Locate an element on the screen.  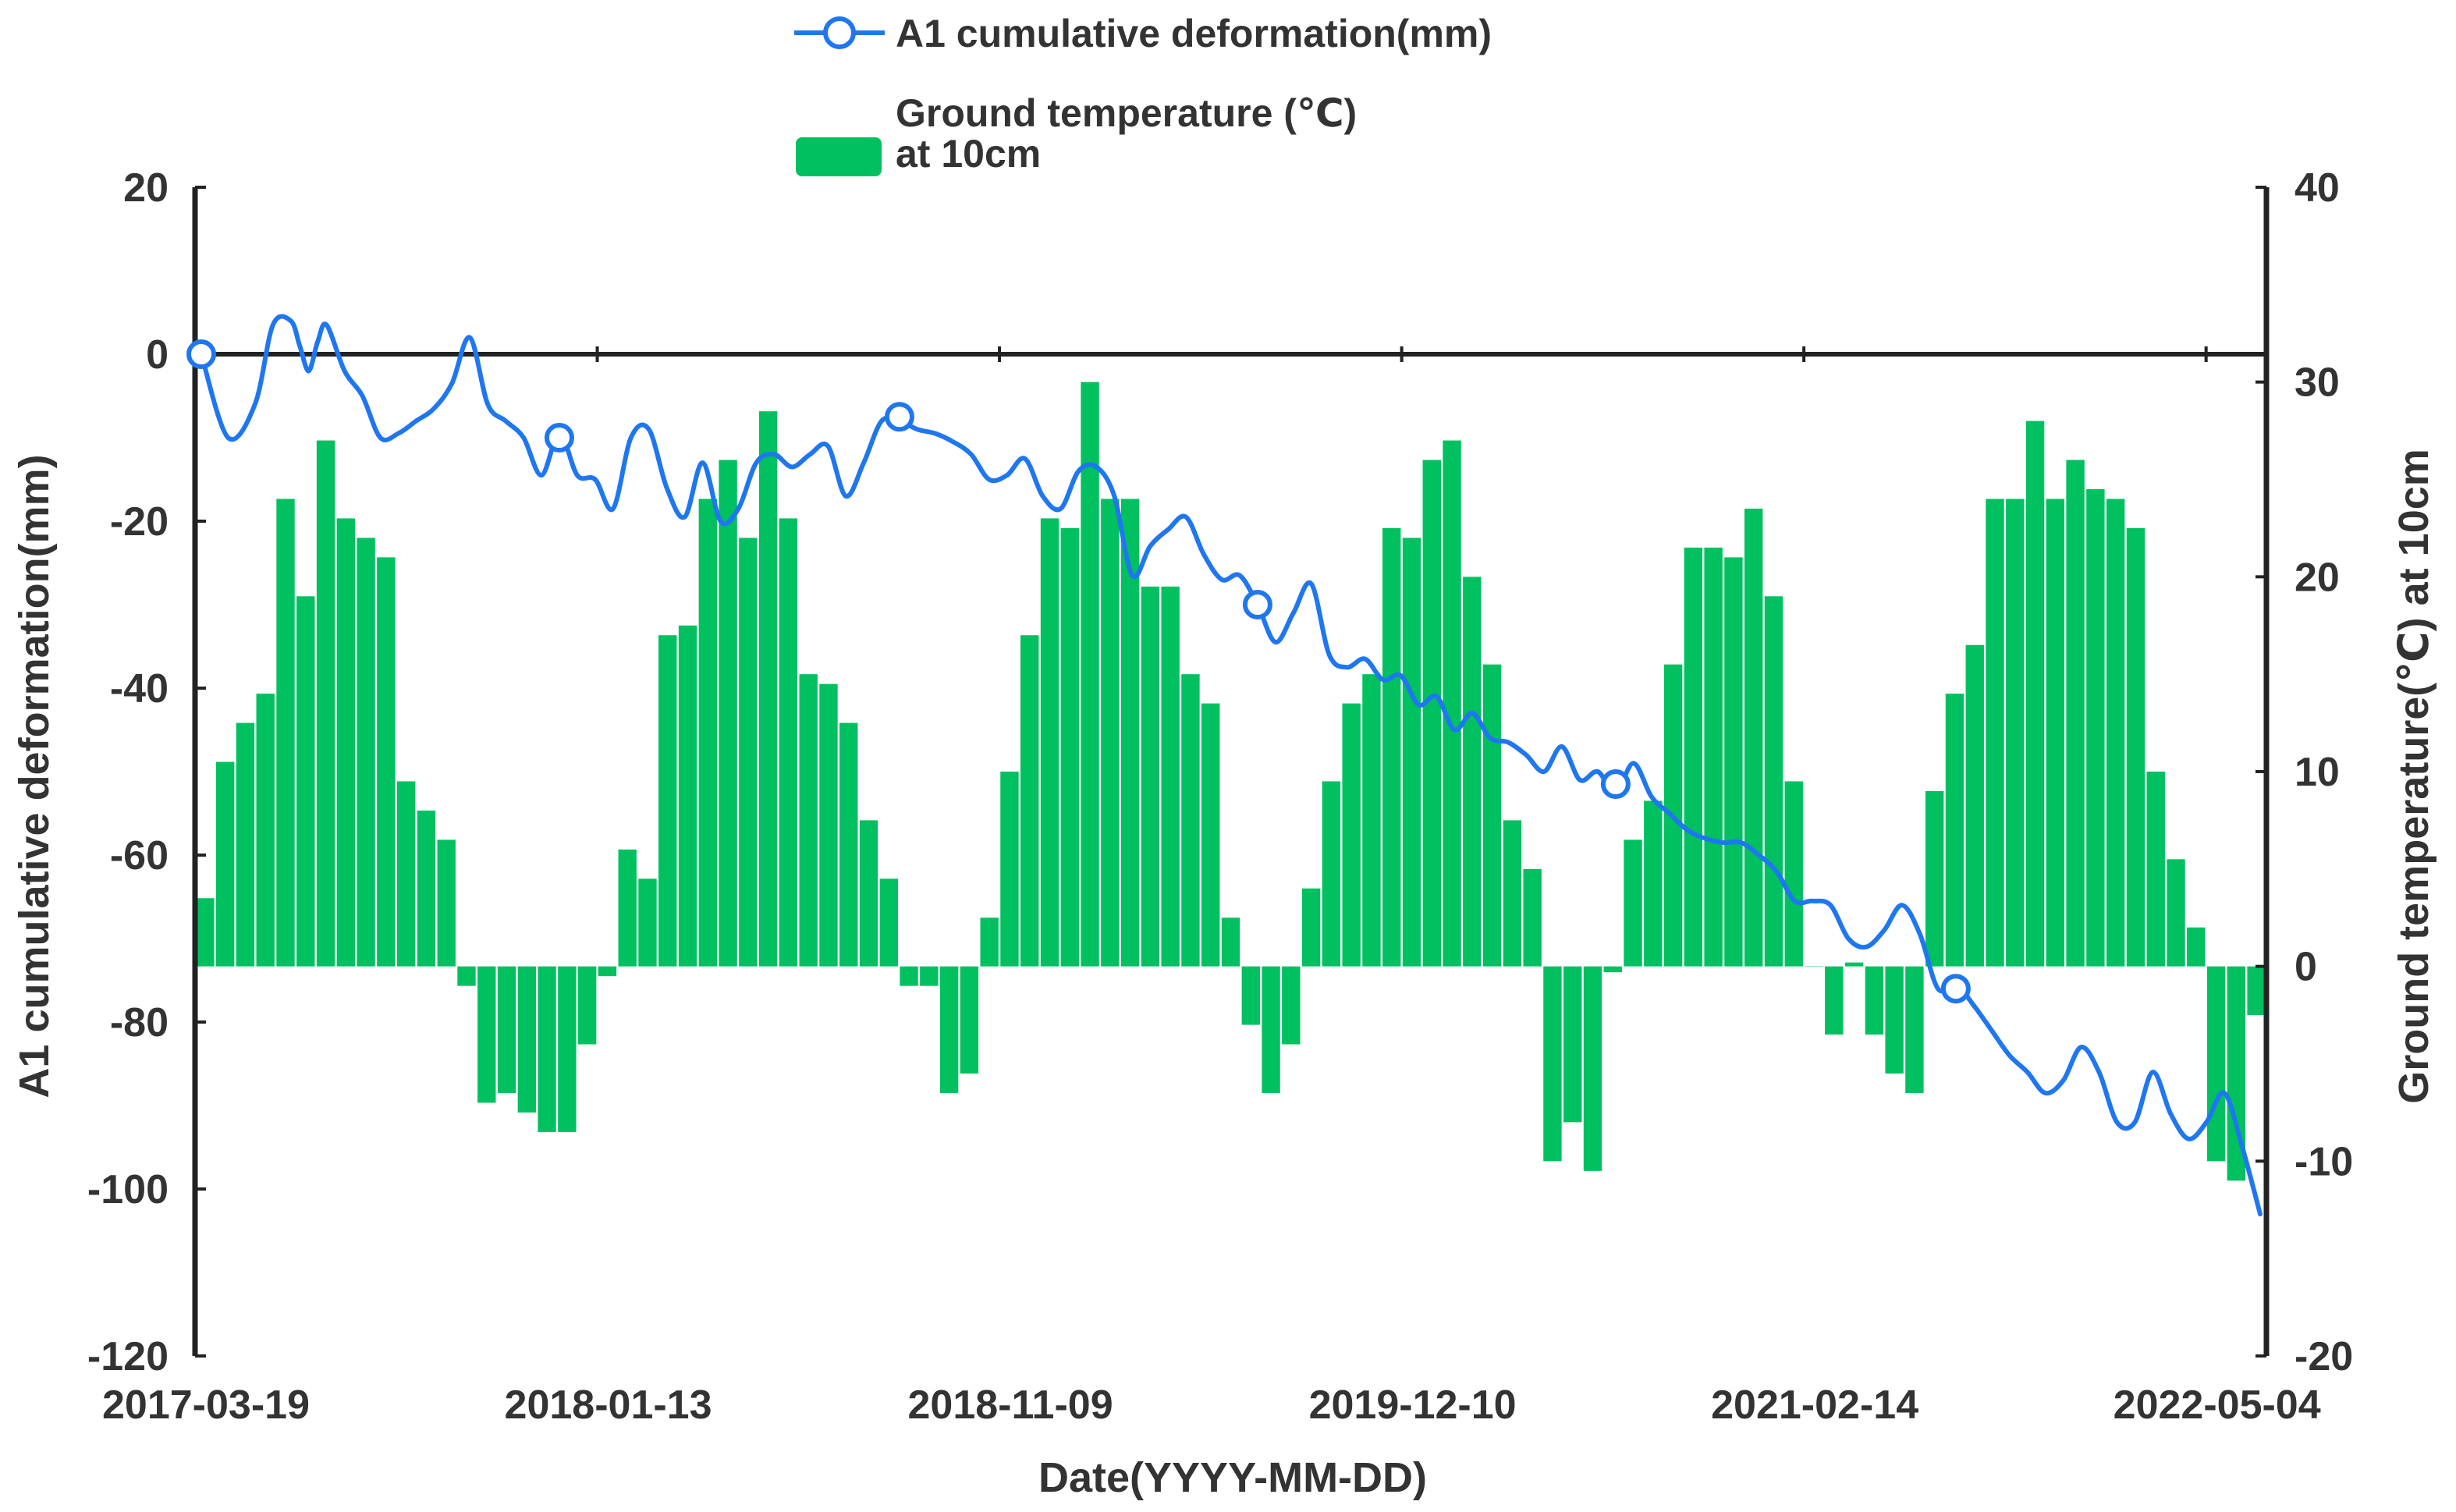
x-tick-label: 2017-03-19 is located at coordinates (206, 1405).